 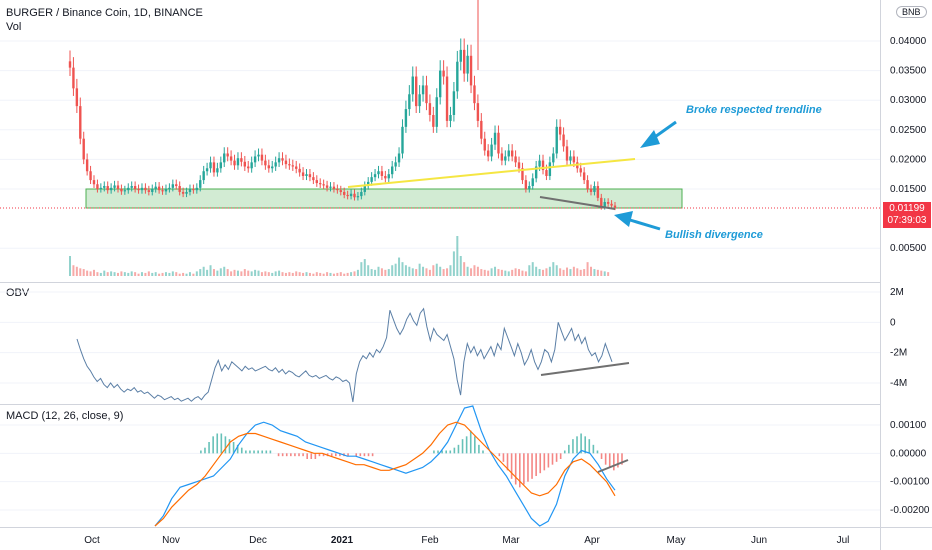 I want to click on signal-line, so click(x=385, y=474).